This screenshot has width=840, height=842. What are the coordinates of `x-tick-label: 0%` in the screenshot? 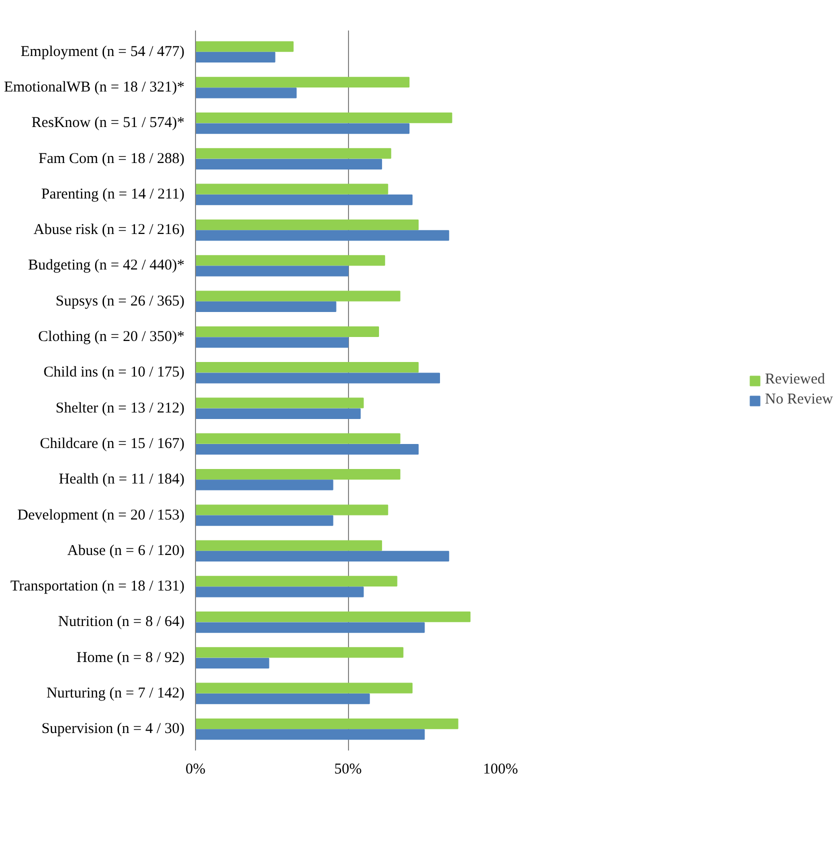 It's located at (196, 770).